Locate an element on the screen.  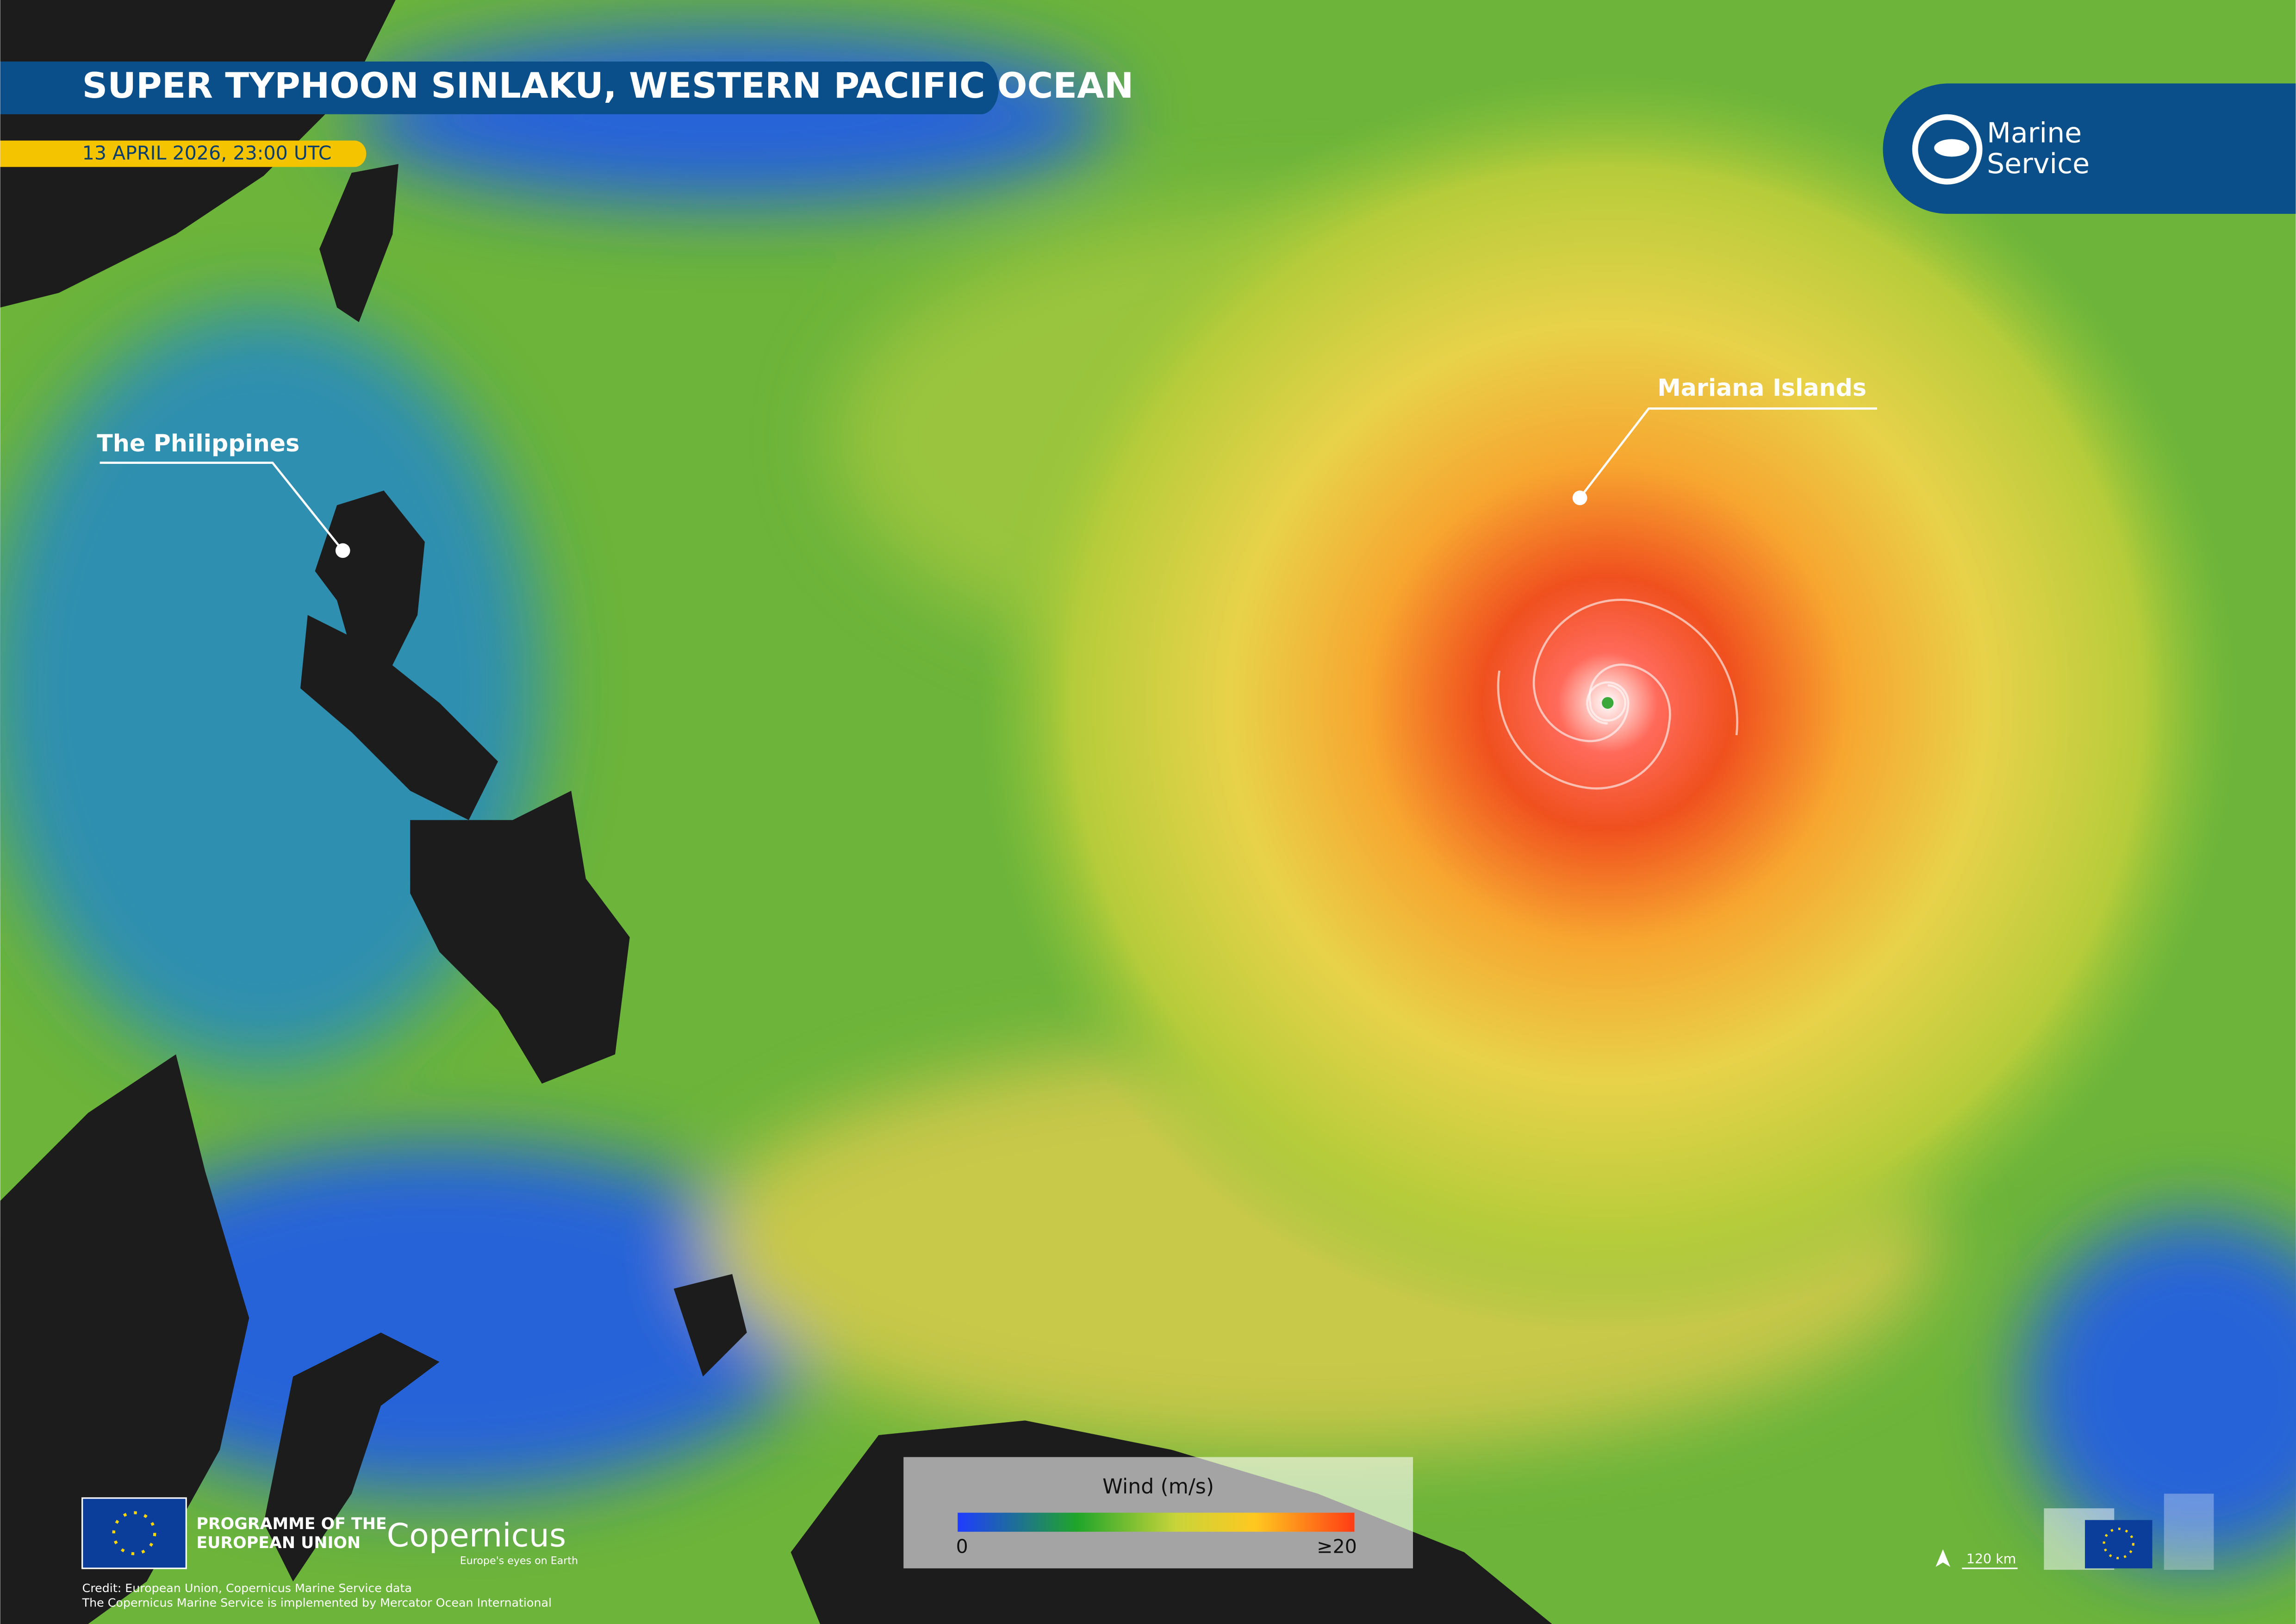
north-arrow is located at coordinates (1942, 1558).